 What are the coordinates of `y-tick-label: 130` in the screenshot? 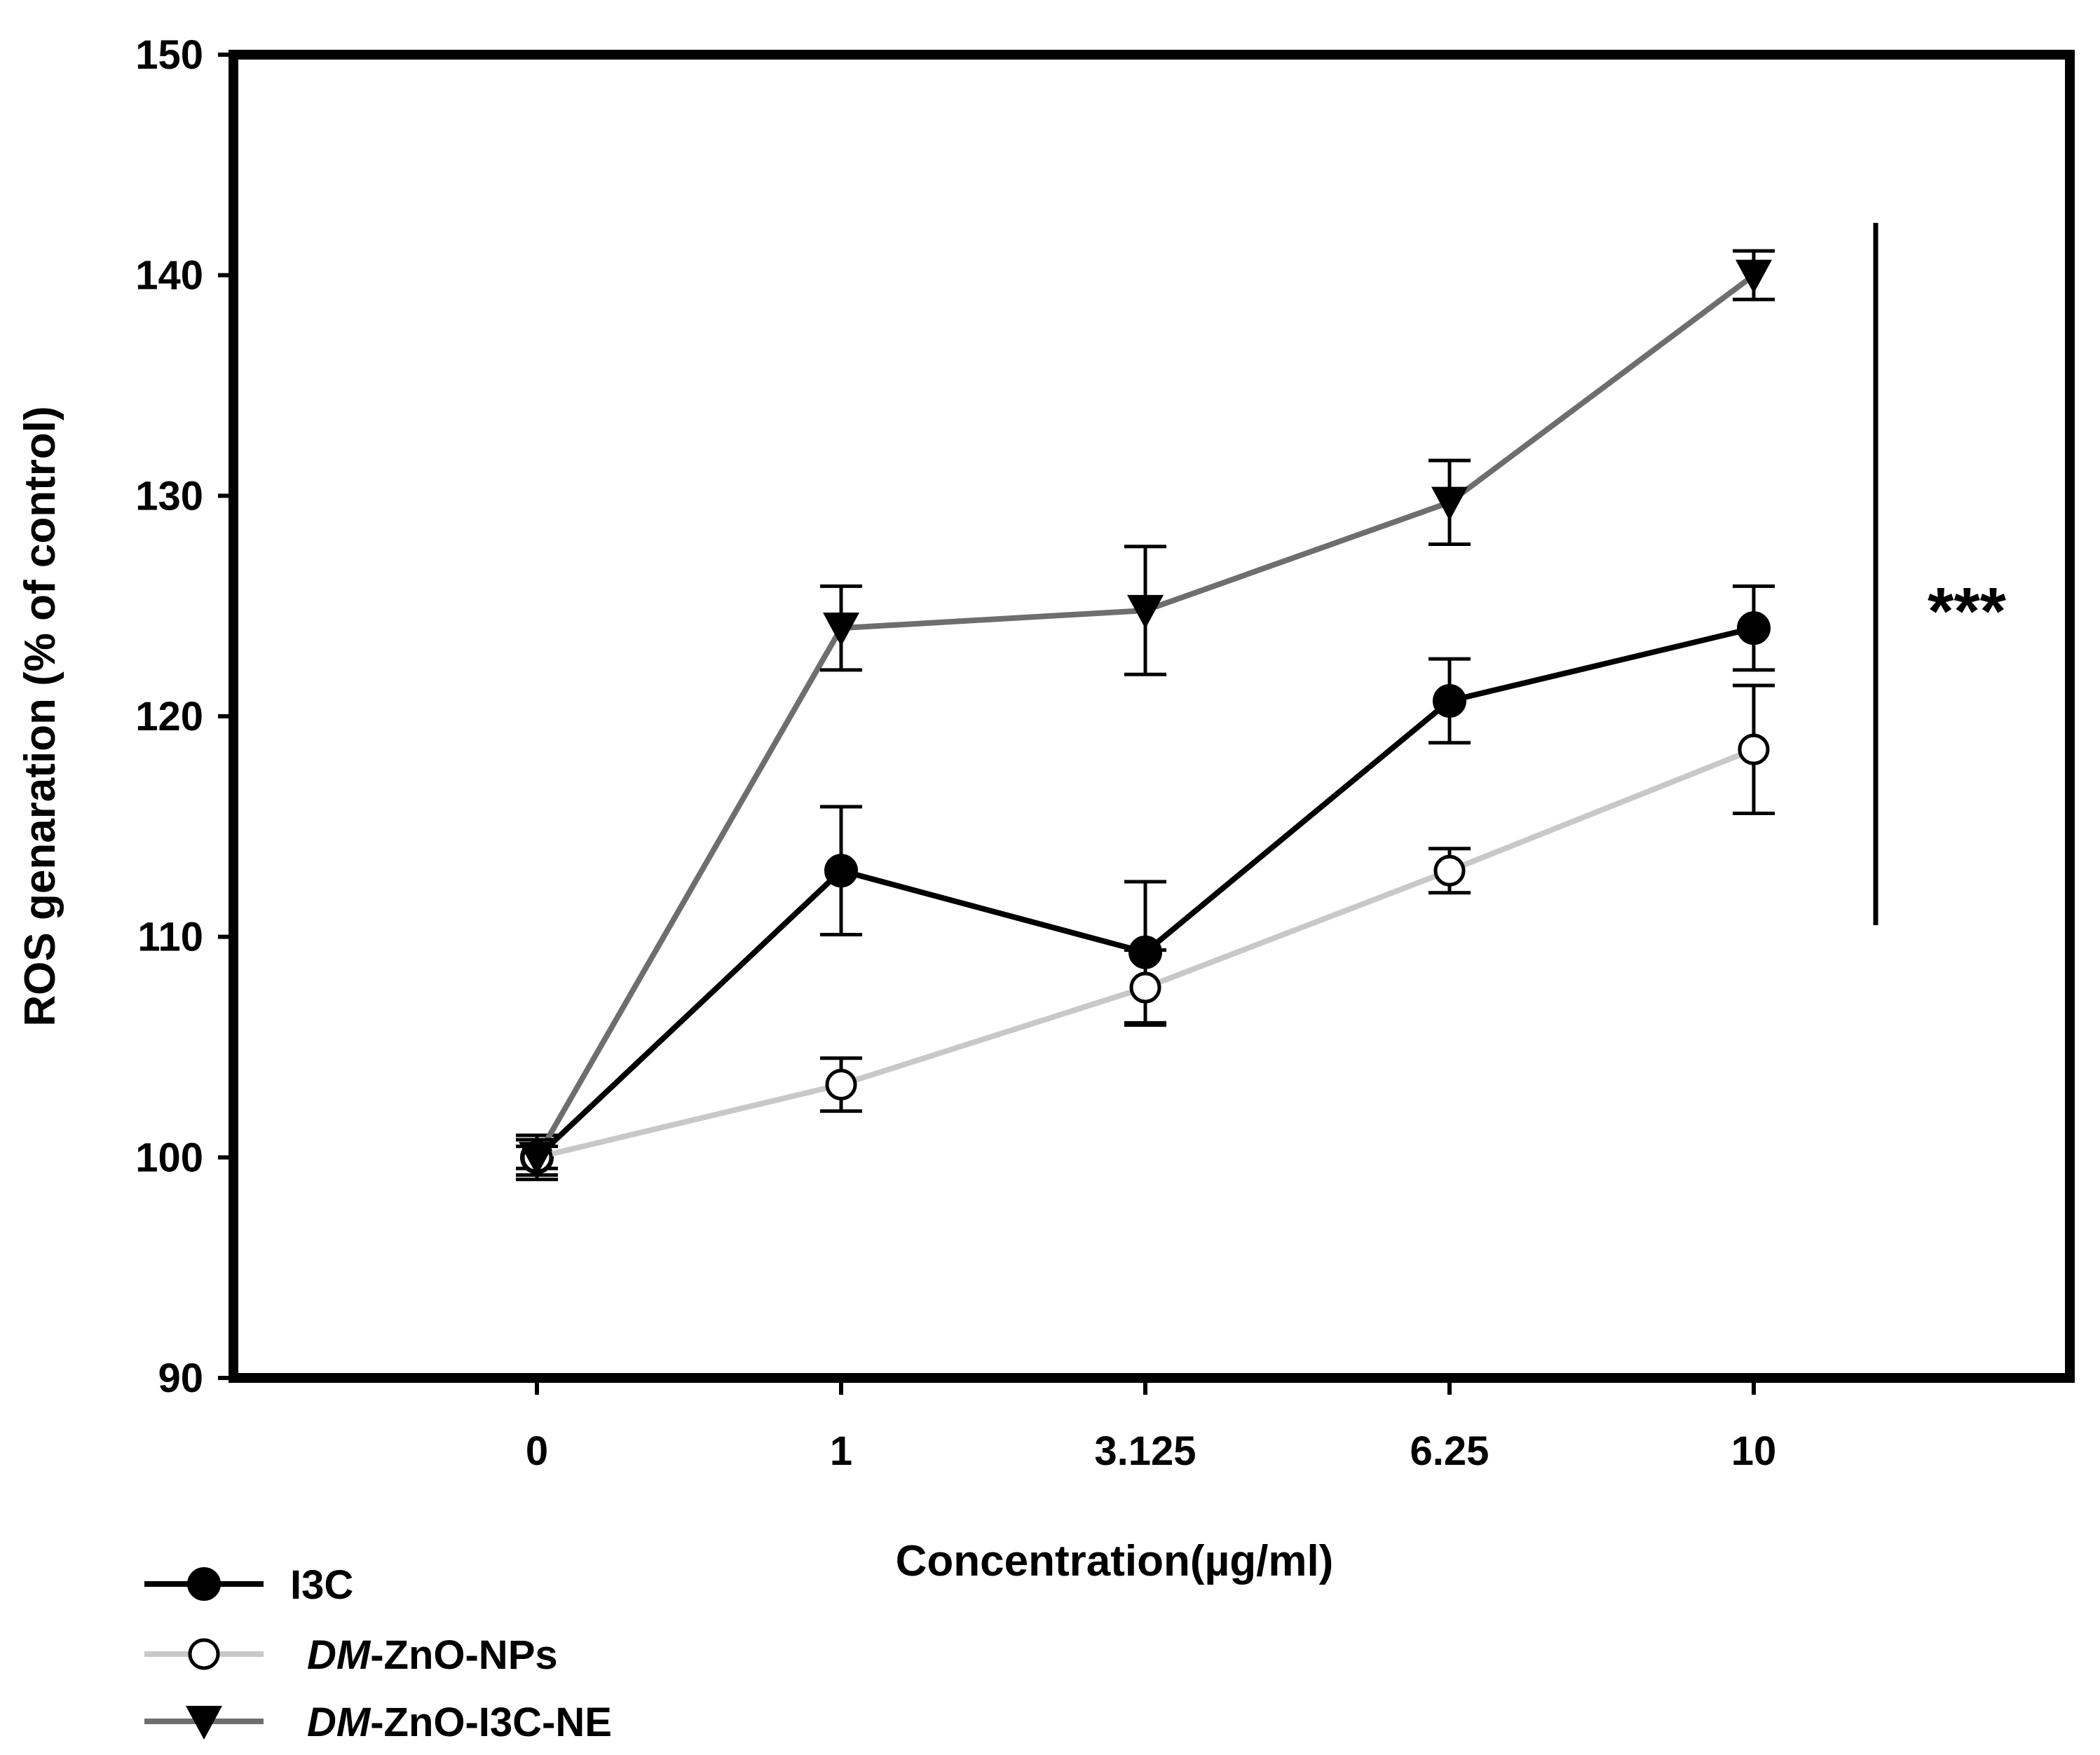 It's located at (169, 496).